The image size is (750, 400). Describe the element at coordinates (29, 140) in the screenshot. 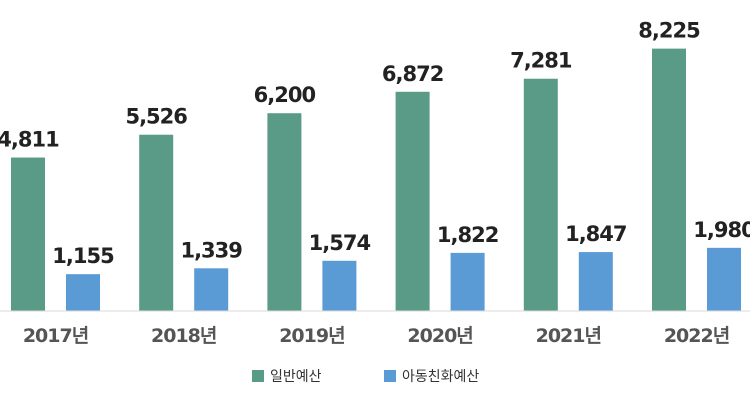

I see `value-label-general-0: 4,811` at that location.